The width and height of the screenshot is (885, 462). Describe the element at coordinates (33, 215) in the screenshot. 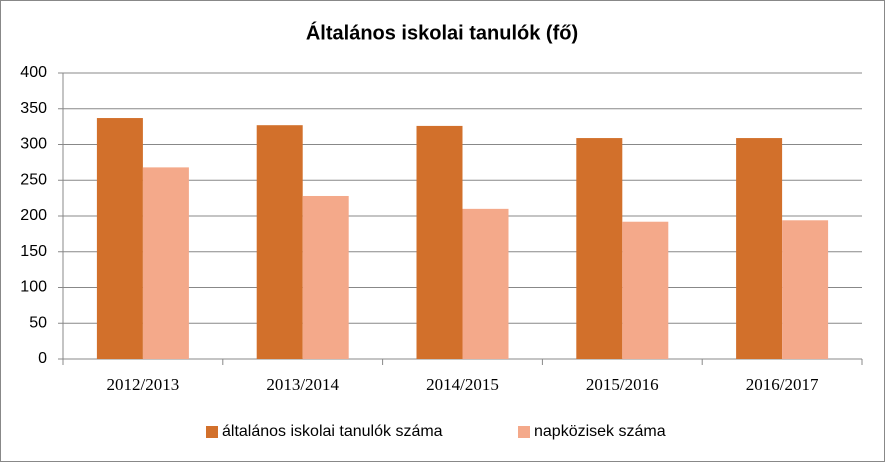

I see `y-tick-label: 200` at that location.